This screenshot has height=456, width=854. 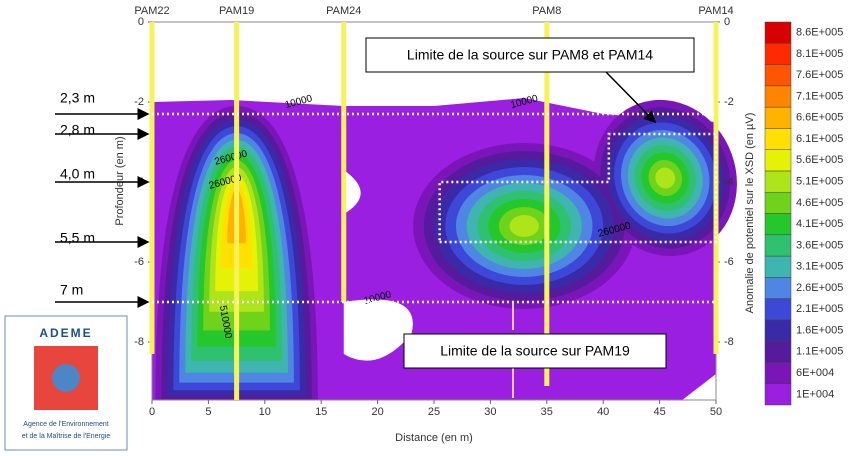 What do you see at coordinates (729, 262) in the screenshot?
I see `y2-tick-label: -6` at bounding box center [729, 262].